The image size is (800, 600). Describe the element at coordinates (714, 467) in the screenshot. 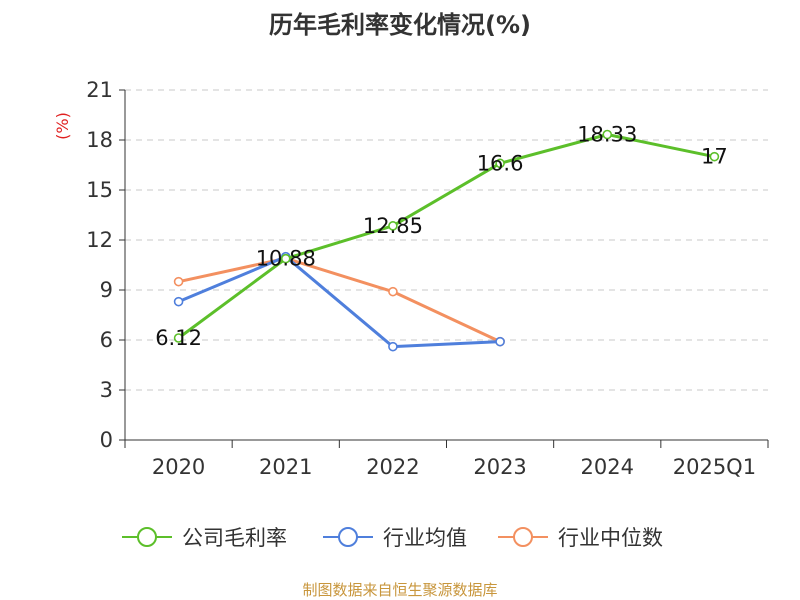

I see `x-tick-label-2025Q1: 2025Q1` at that location.